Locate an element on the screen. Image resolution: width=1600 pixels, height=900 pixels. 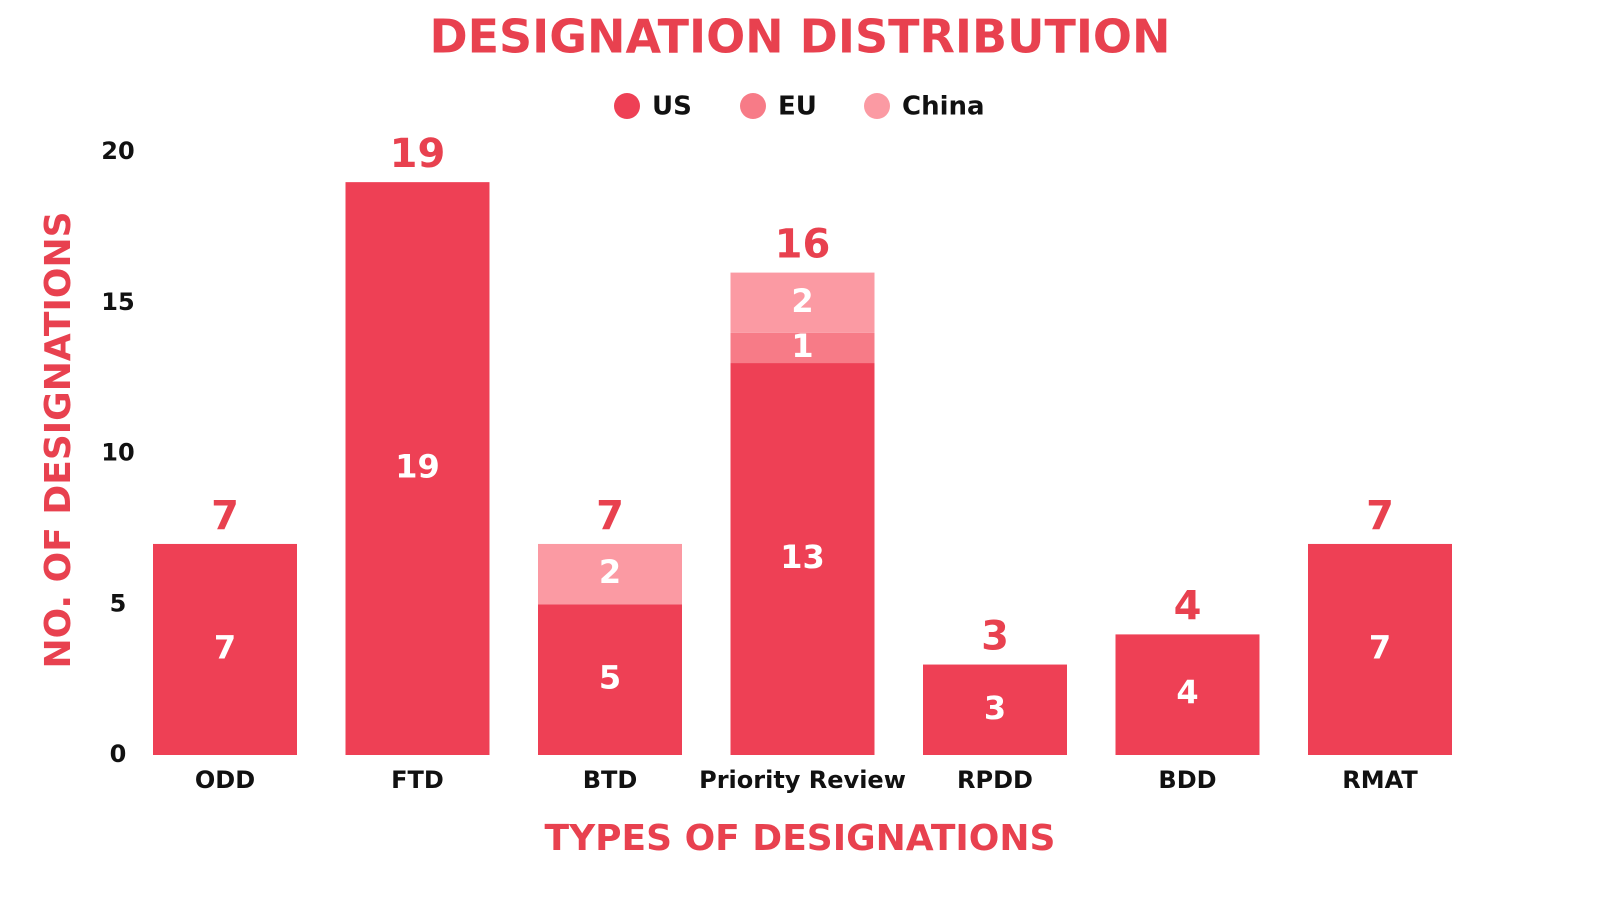
segment-label: 4 is located at coordinates (1187, 693).